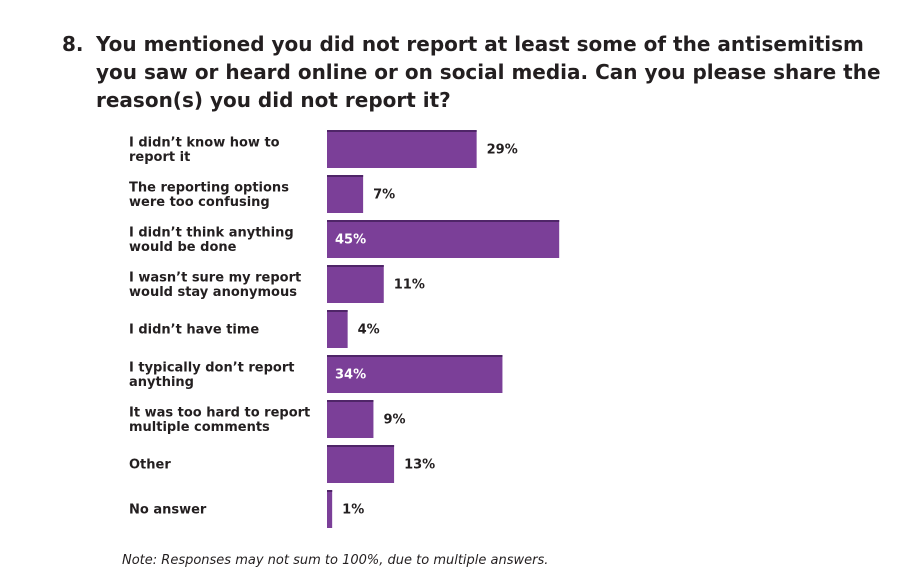  I want to click on value-label: 1%, so click(353, 510).